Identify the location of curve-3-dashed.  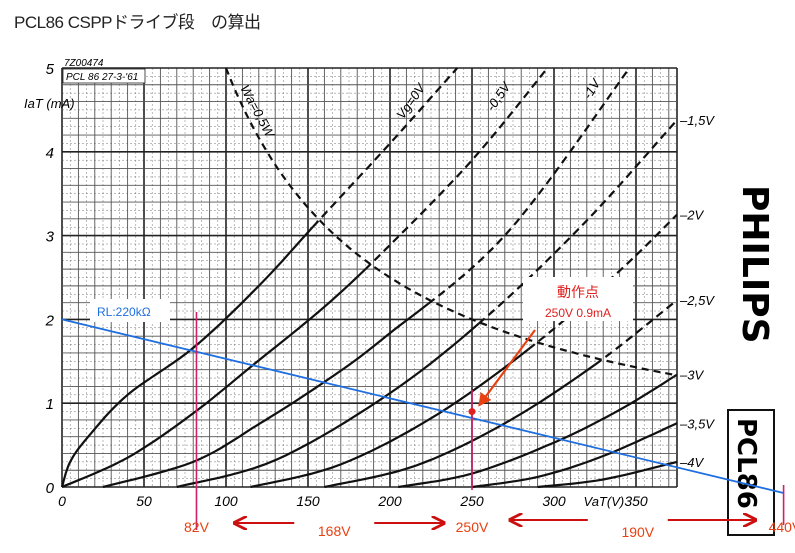
(577, 222).